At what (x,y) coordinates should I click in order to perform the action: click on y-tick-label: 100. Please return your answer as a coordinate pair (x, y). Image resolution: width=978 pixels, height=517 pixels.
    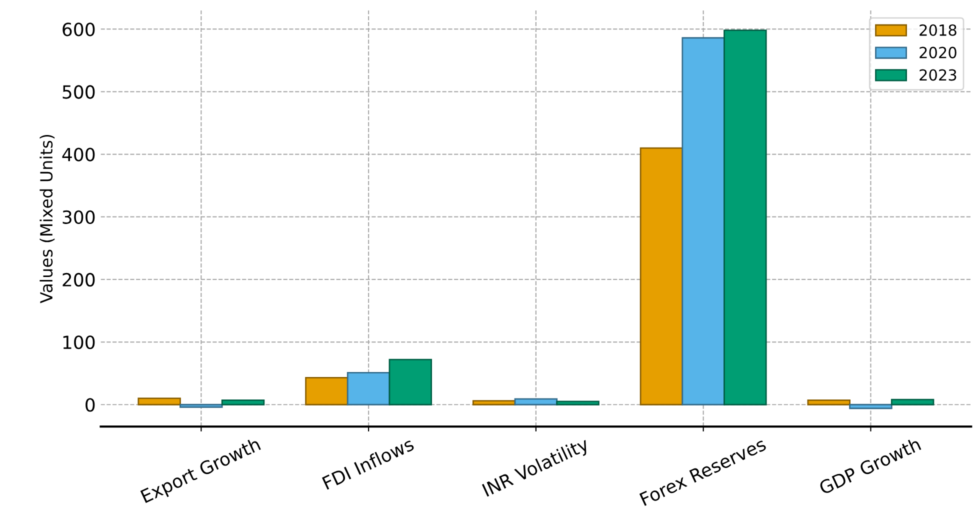
    Looking at the image, I should click on (79, 342).